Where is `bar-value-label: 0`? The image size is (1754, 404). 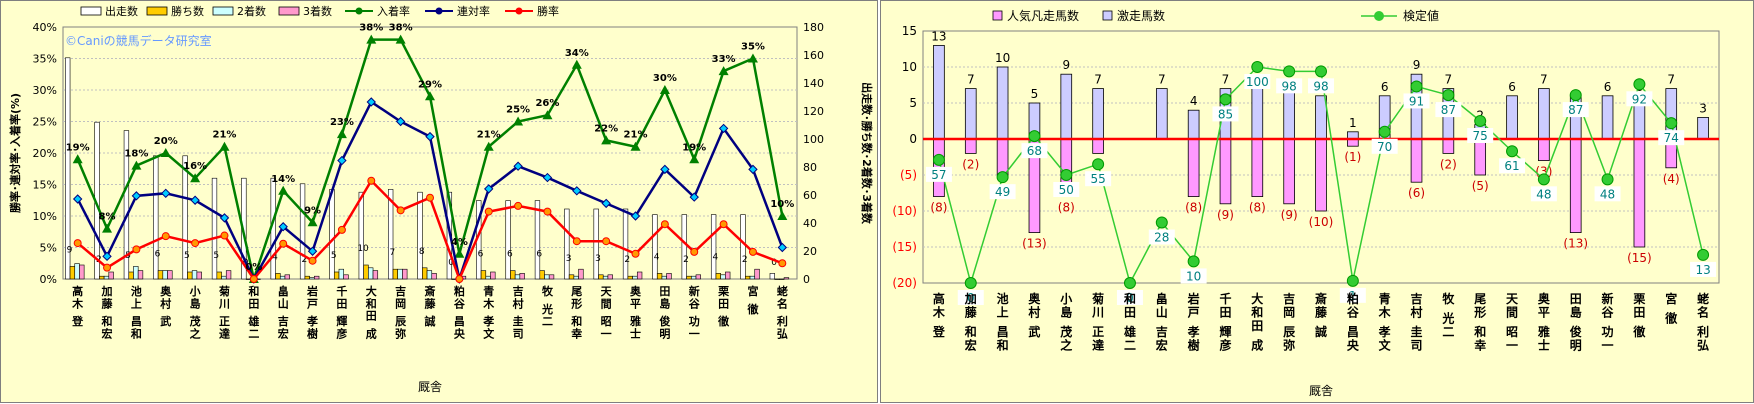 bar-value-label: 0 is located at coordinates (774, 263).